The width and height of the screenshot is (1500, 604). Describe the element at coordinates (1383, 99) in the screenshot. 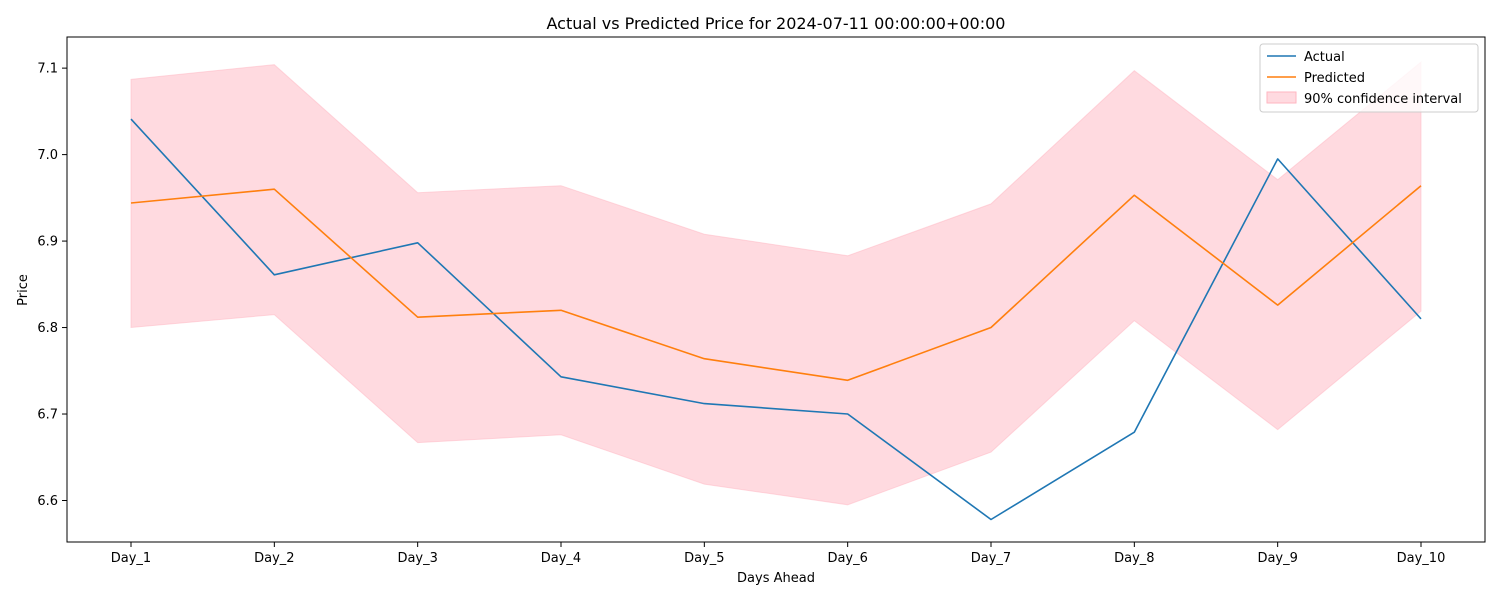

I see `legend-band-label: 90% confidence interval` at that location.